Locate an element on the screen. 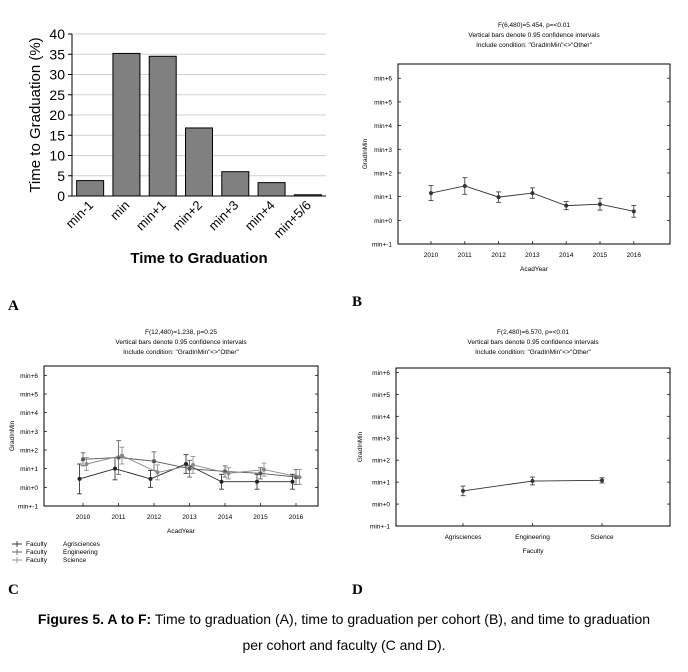 The width and height of the screenshot is (688, 672). x-tick-label: min is located at coordinates (119, 210).